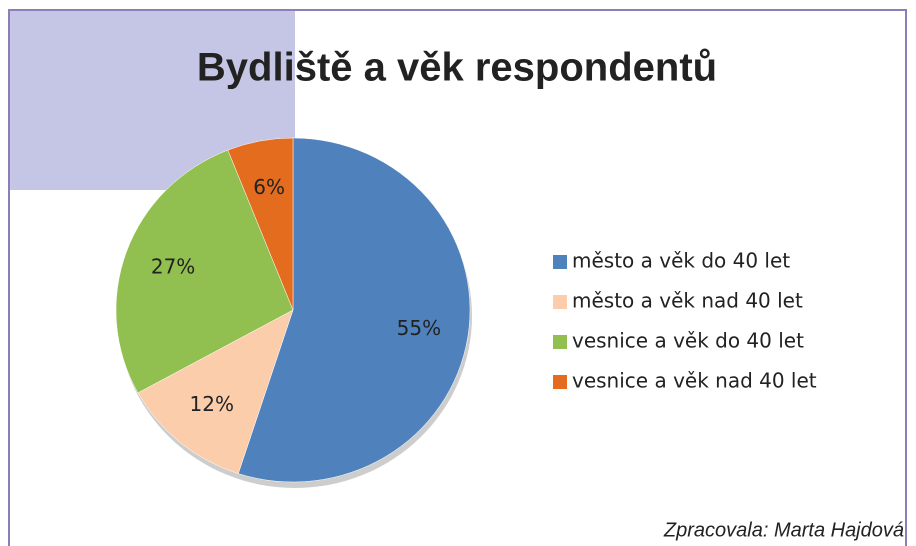 Image resolution: width=916 pixels, height=546 pixels. What do you see at coordinates (687, 301) in the screenshot?
I see `legend-label: město a věk nad 40 let` at bounding box center [687, 301].